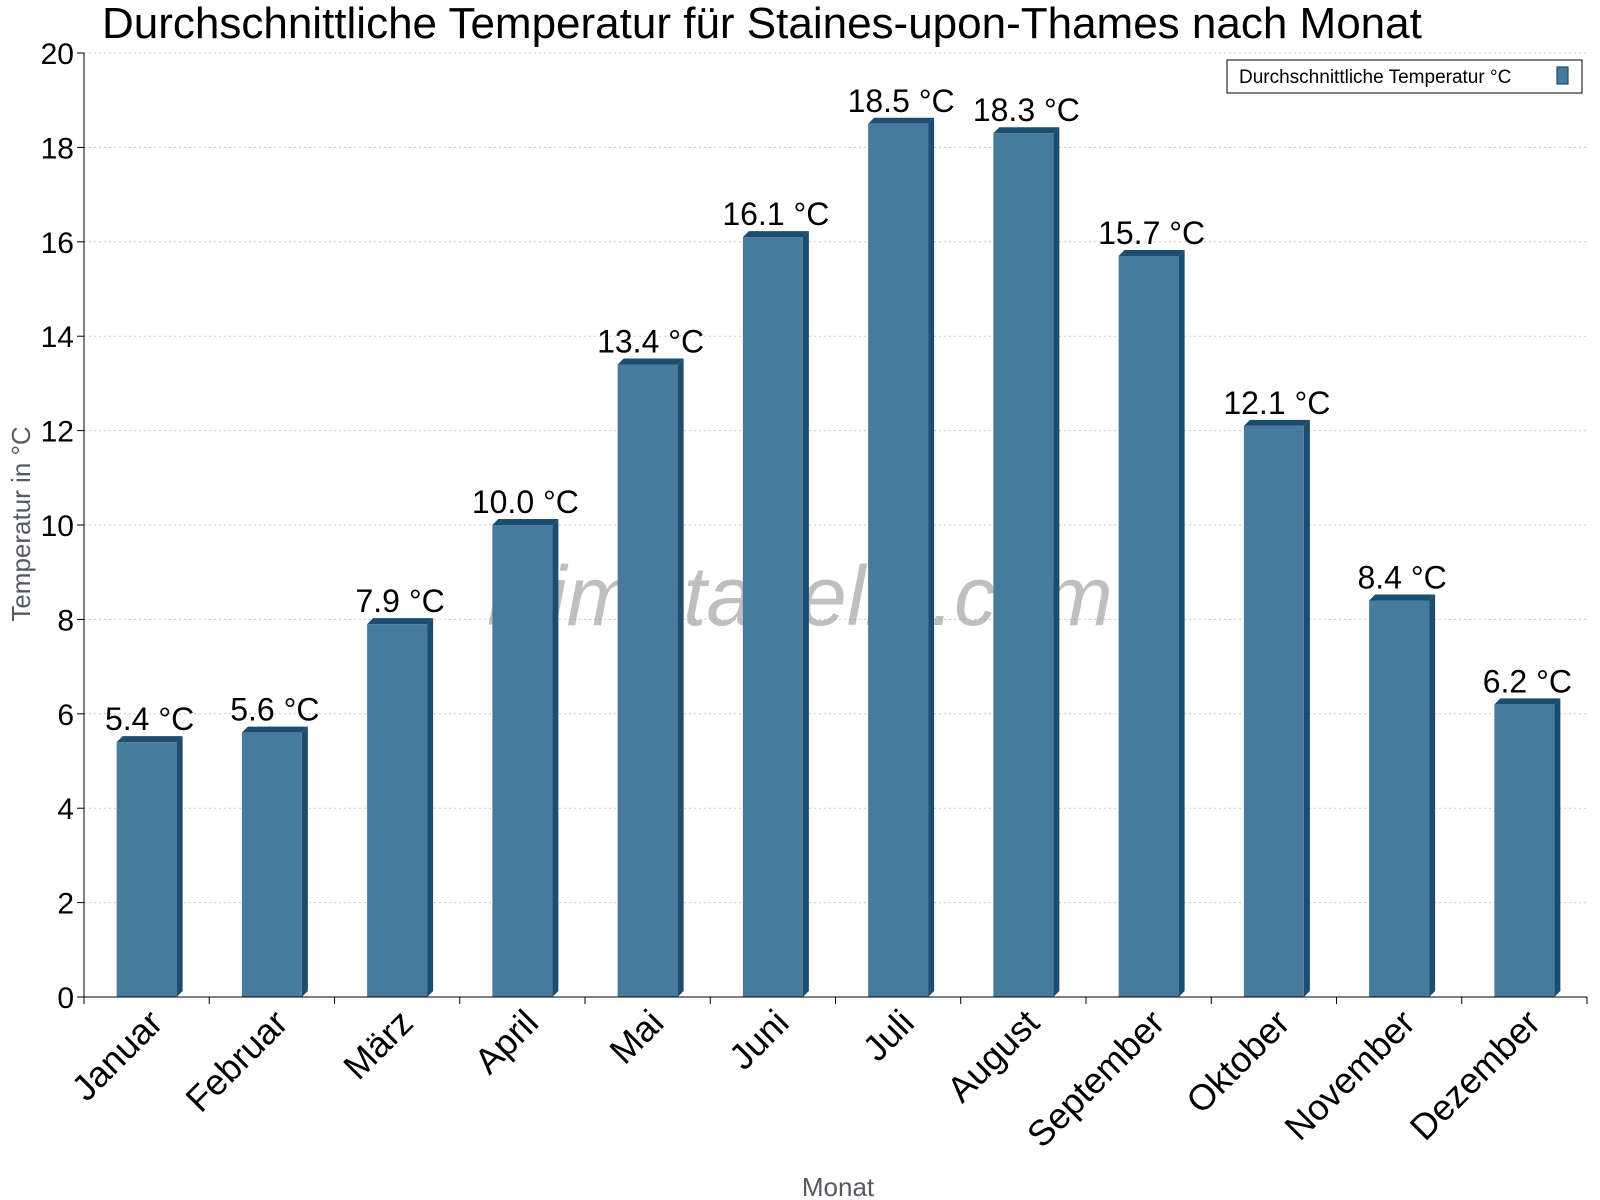 This screenshot has height=1200, width=1600. I want to click on x-tick-label: Mai, so click(636, 1037).